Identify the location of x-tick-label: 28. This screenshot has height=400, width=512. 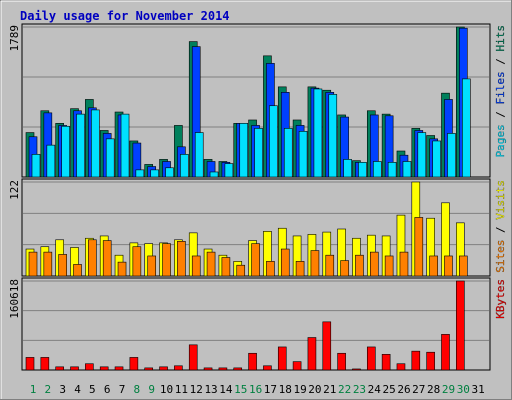
(433, 389).